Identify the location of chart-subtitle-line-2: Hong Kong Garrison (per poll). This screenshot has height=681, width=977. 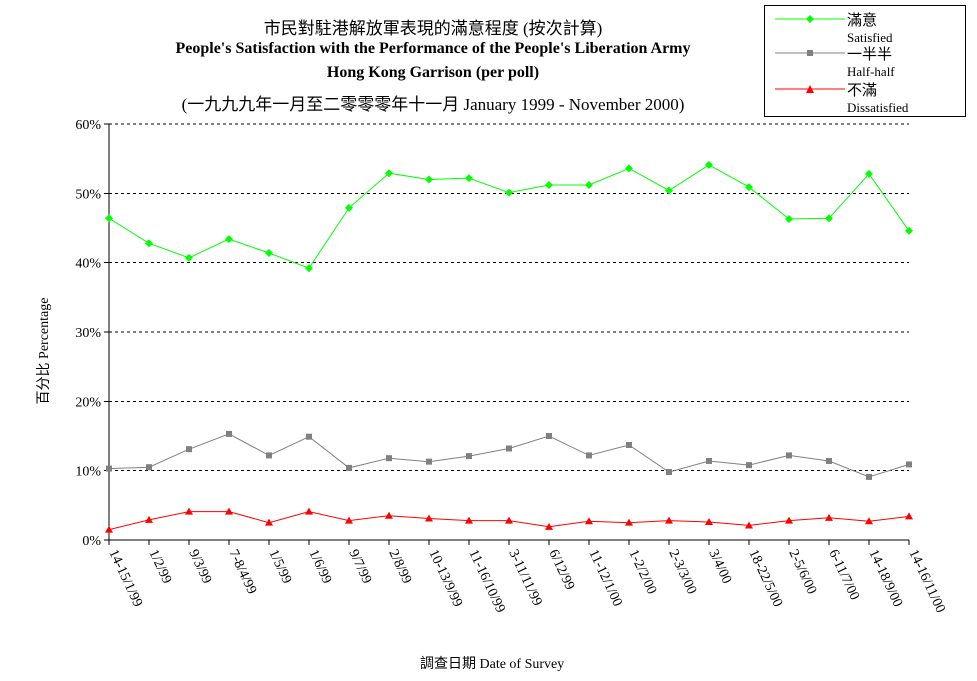
(433, 72).